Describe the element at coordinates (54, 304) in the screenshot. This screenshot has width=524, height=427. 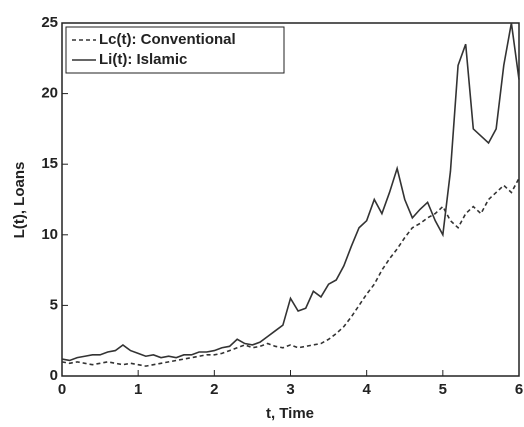
I see `y-tick-label: 5` at that location.